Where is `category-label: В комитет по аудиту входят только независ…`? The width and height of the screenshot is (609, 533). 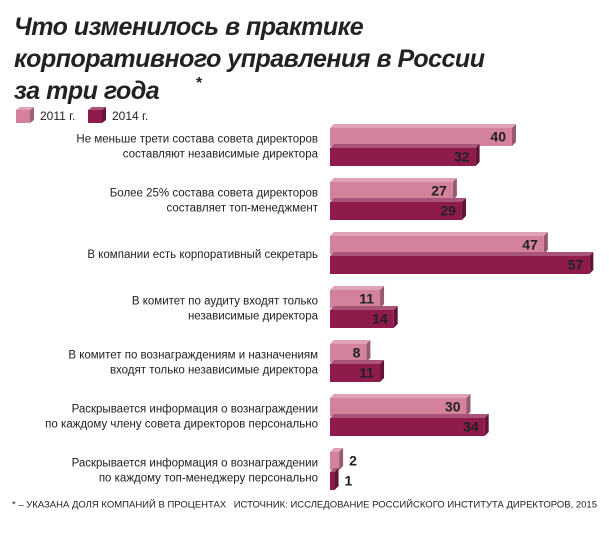
category-label: В комитет по аудиту входят только независ… is located at coordinates (225, 309).